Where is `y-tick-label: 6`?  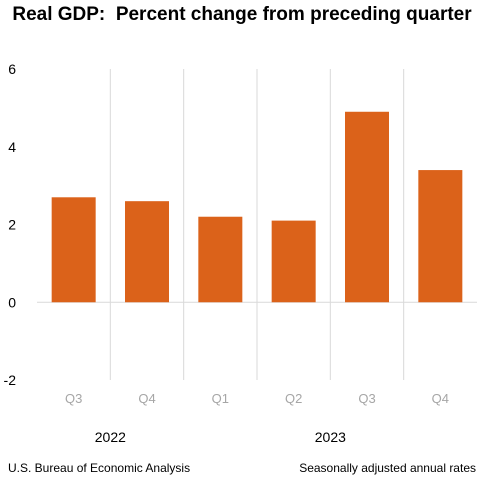 y-tick-label: 6 is located at coordinates (12, 69).